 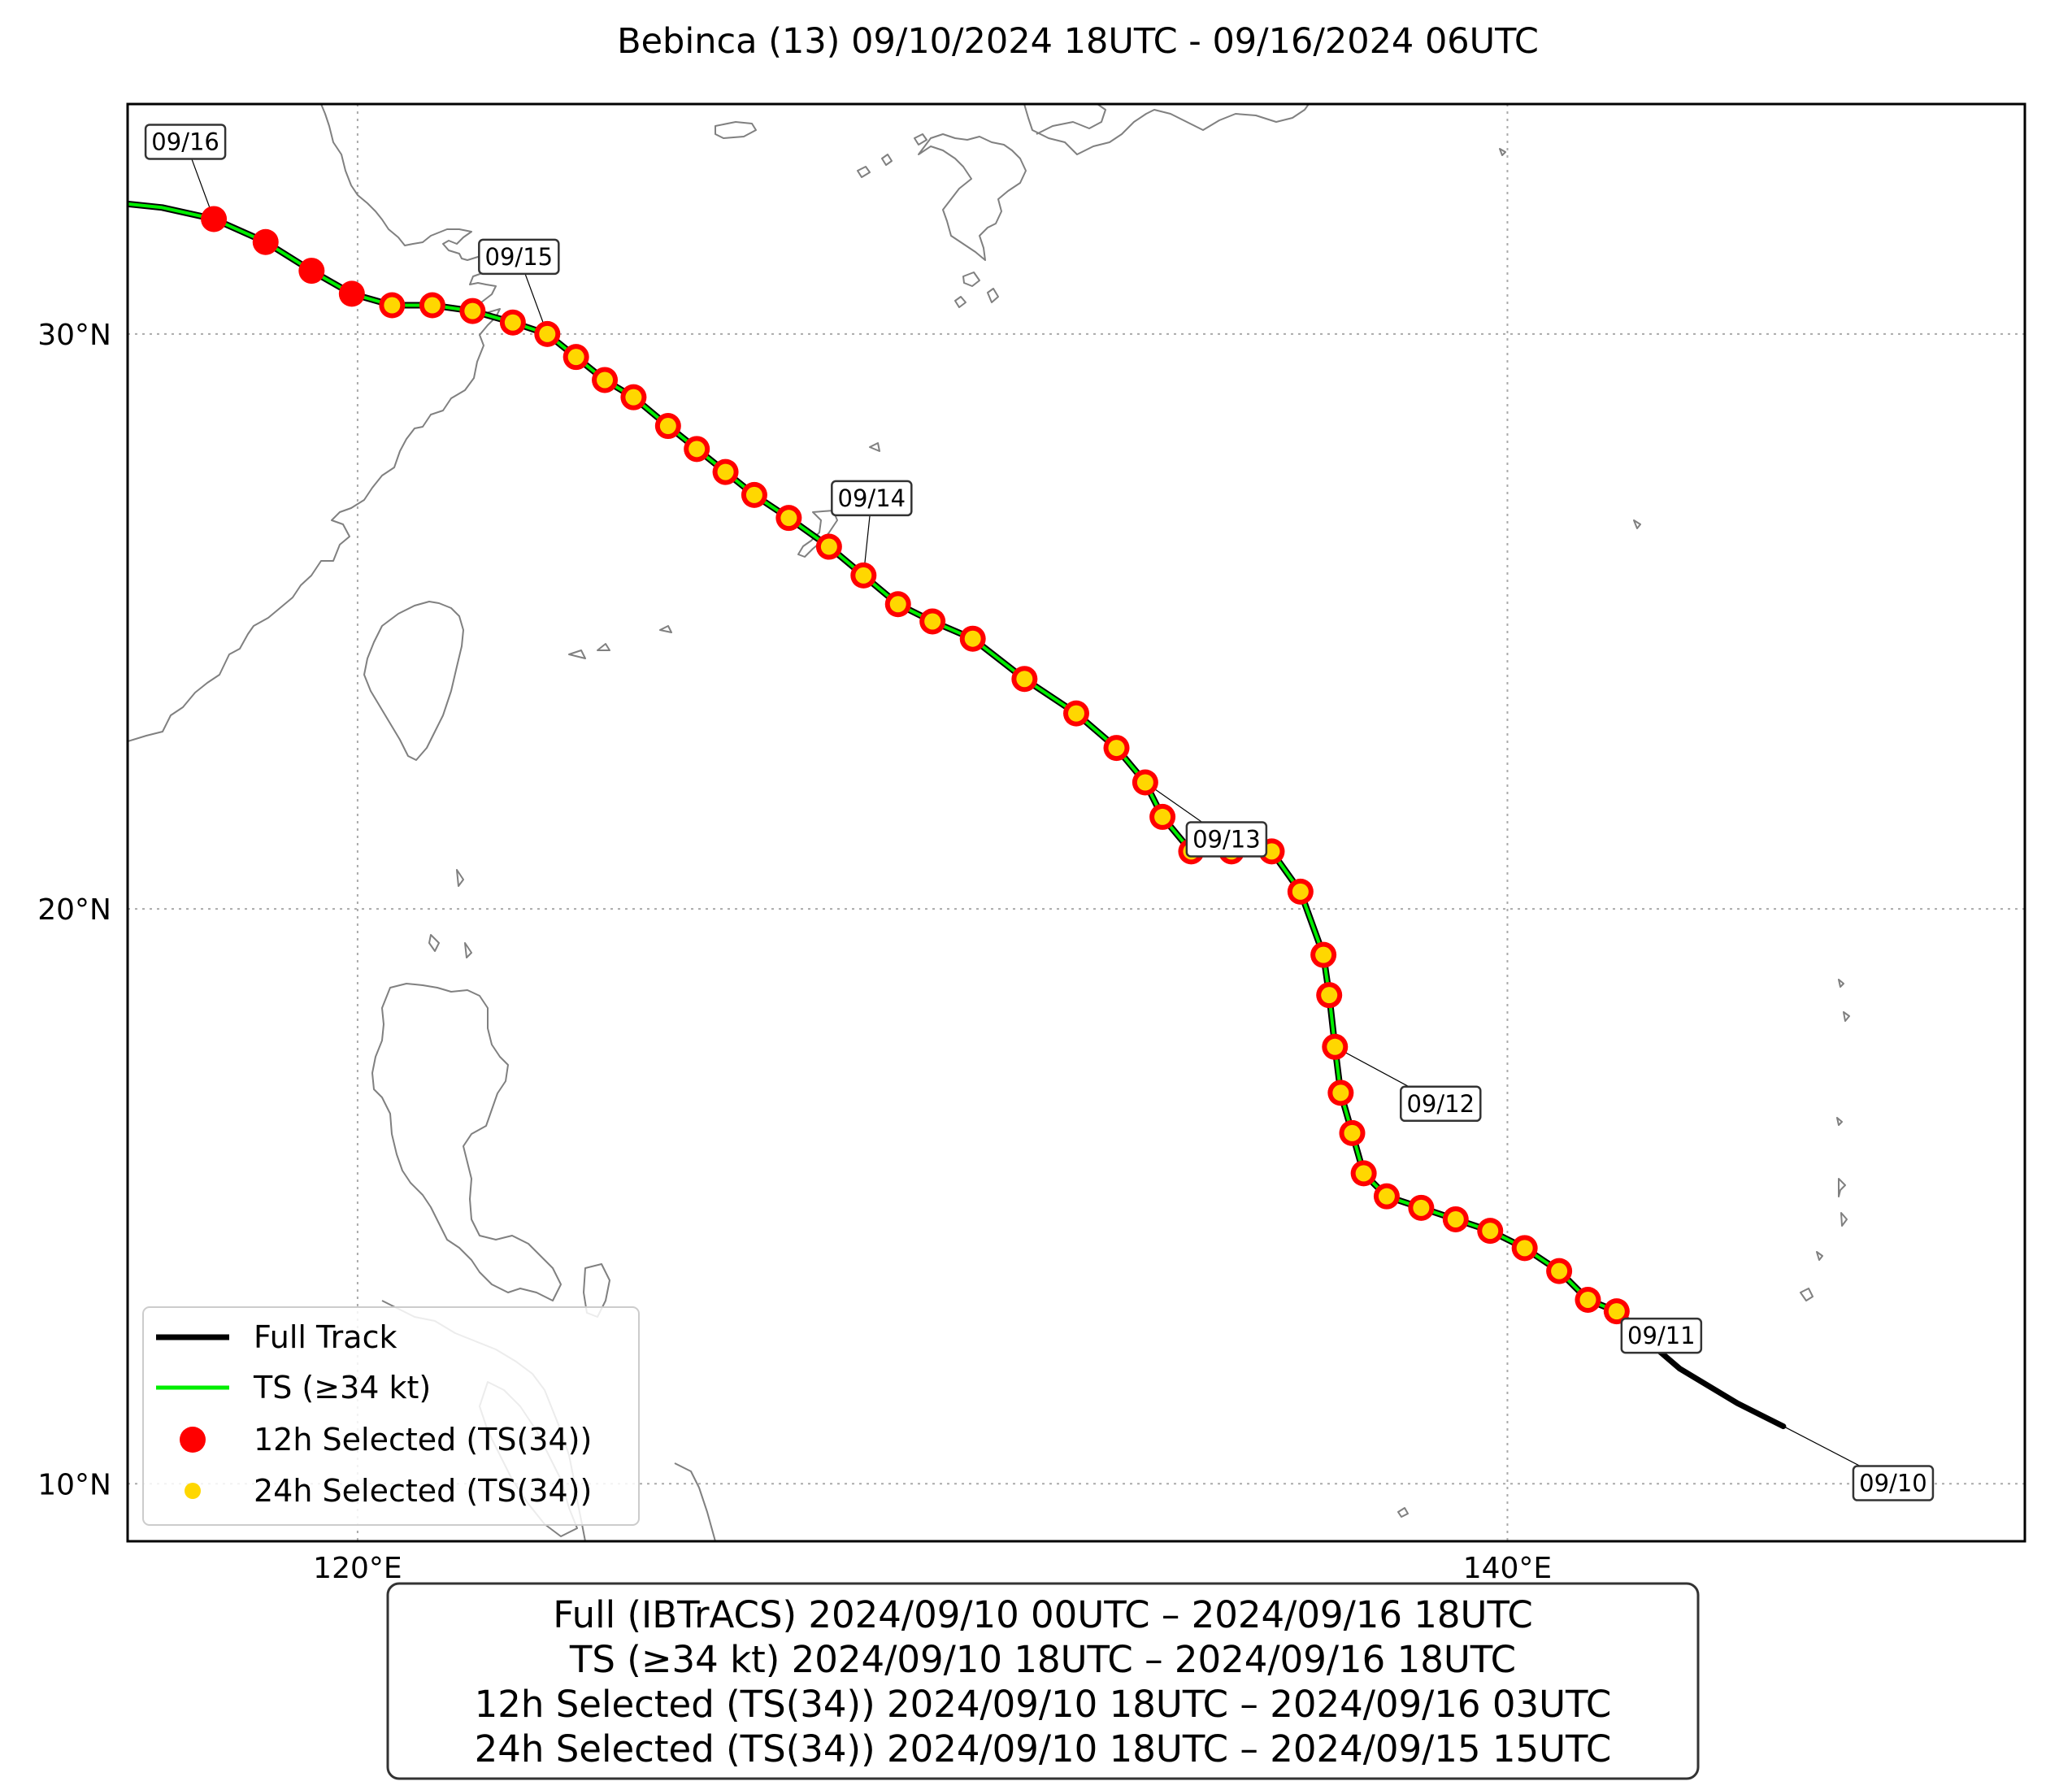 What do you see at coordinates (357, 1568) in the screenshot?
I see `x-tick-label: 120°E` at bounding box center [357, 1568].